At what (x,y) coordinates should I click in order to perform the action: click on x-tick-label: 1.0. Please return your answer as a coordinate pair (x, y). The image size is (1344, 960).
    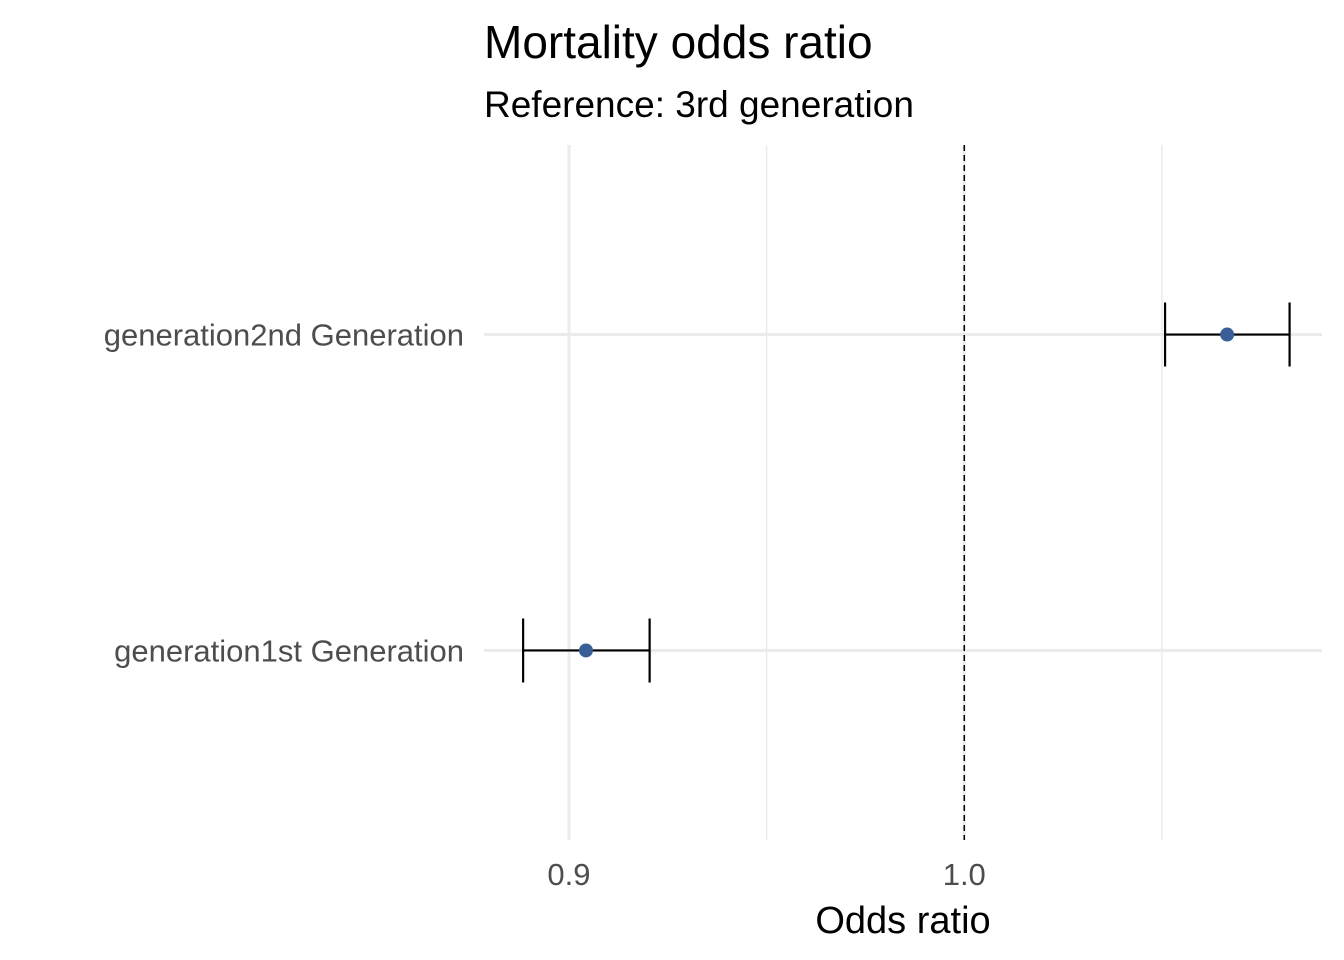
    Looking at the image, I should click on (964, 874).